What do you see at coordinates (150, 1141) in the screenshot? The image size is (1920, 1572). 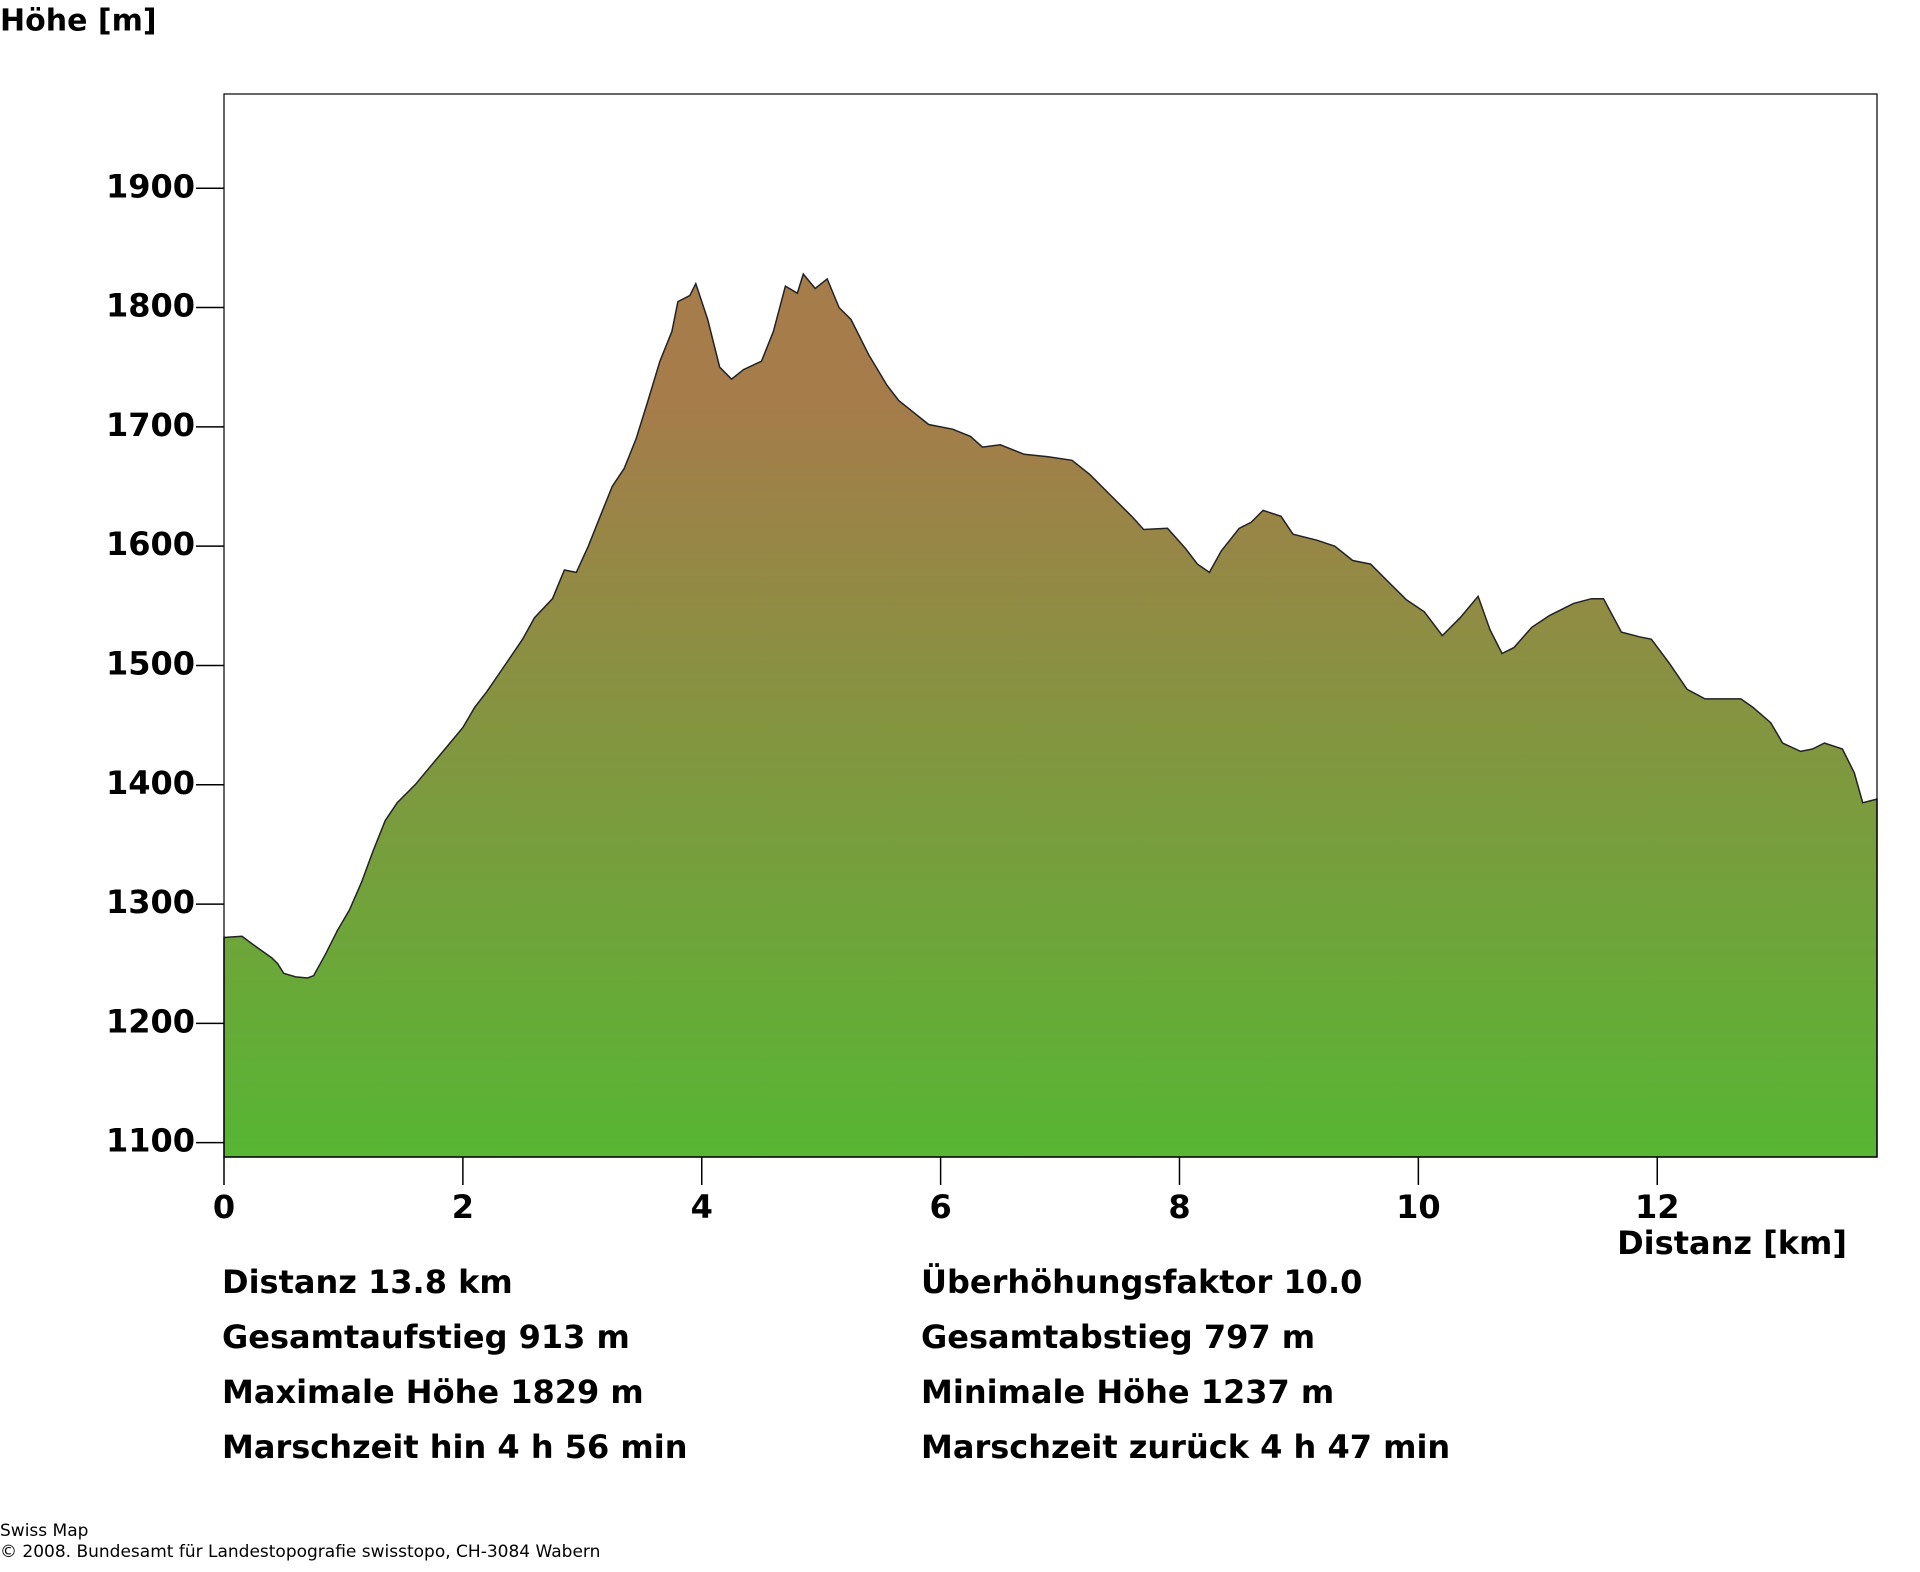 I see `y-tick-label: 1100` at bounding box center [150, 1141].